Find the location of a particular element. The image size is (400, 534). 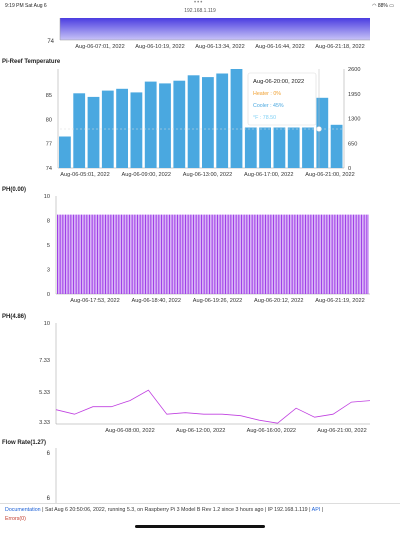

wifi-icon: ◠ is located at coordinates (374, 6).